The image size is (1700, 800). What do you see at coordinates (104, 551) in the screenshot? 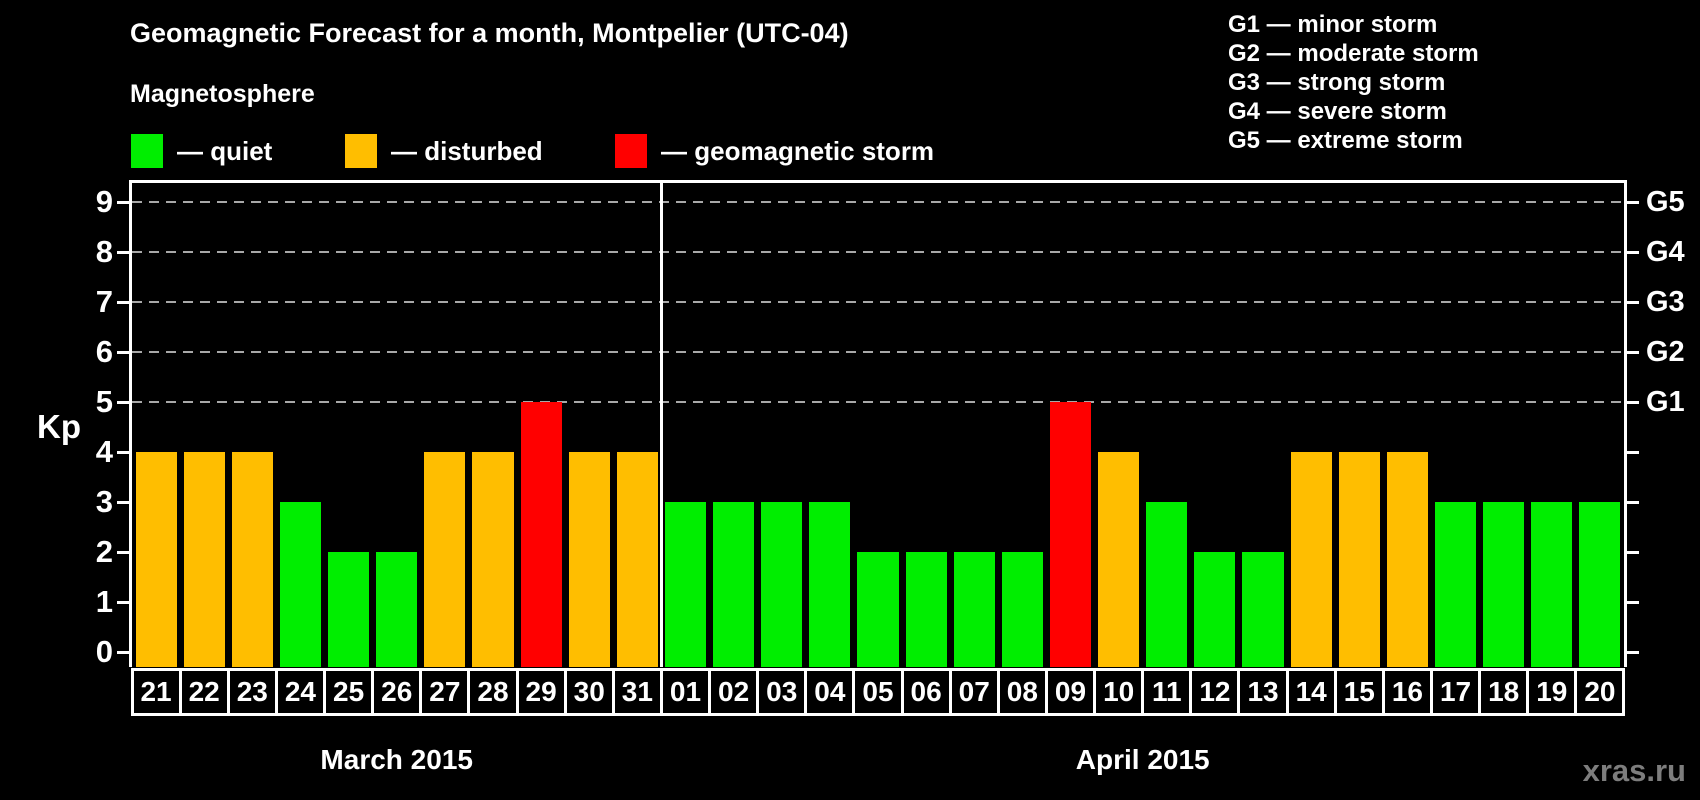
I see `y-tick-label-2: 2` at bounding box center [104, 551].